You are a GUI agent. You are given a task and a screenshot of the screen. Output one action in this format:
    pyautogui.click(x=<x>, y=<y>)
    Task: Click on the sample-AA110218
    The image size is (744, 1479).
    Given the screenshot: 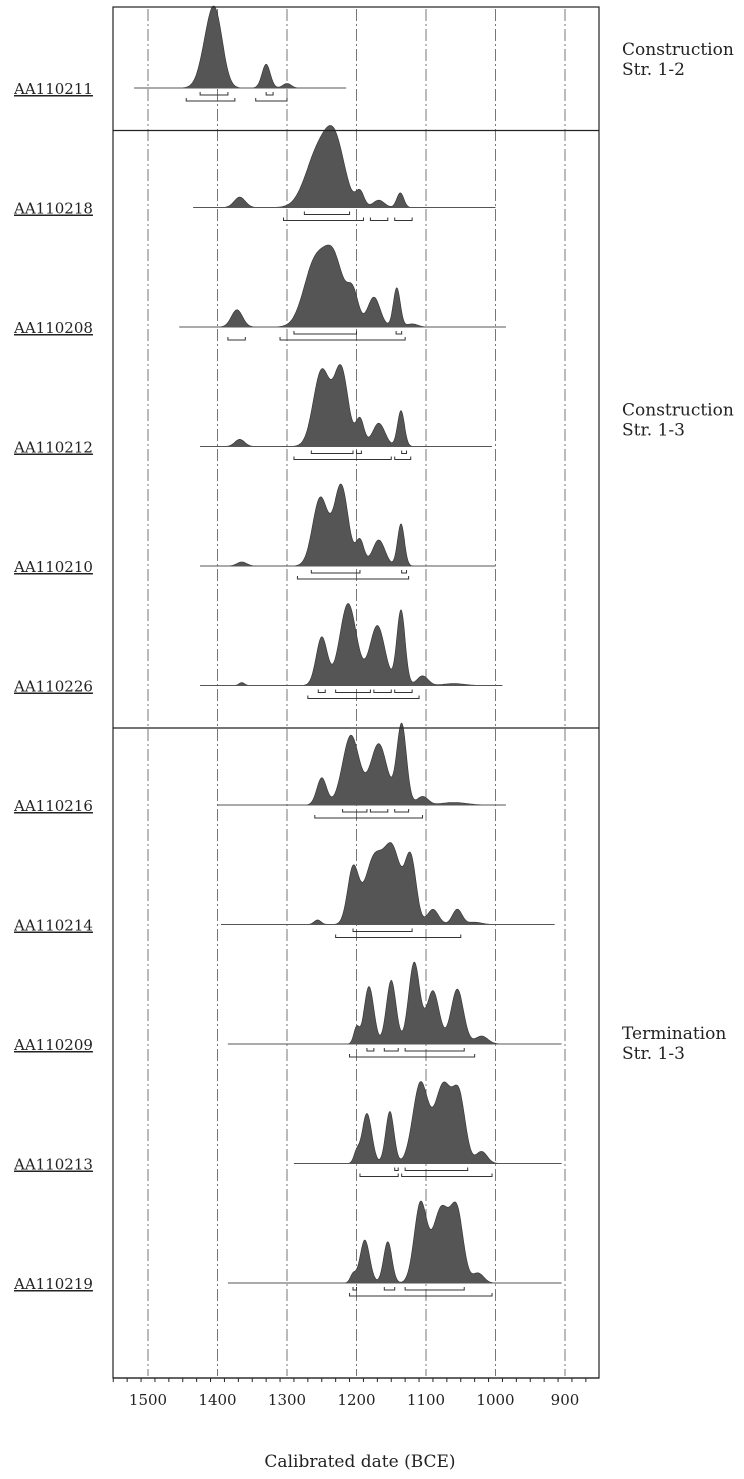 What is the action you would take?
    pyautogui.click(x=344, y=173)
    